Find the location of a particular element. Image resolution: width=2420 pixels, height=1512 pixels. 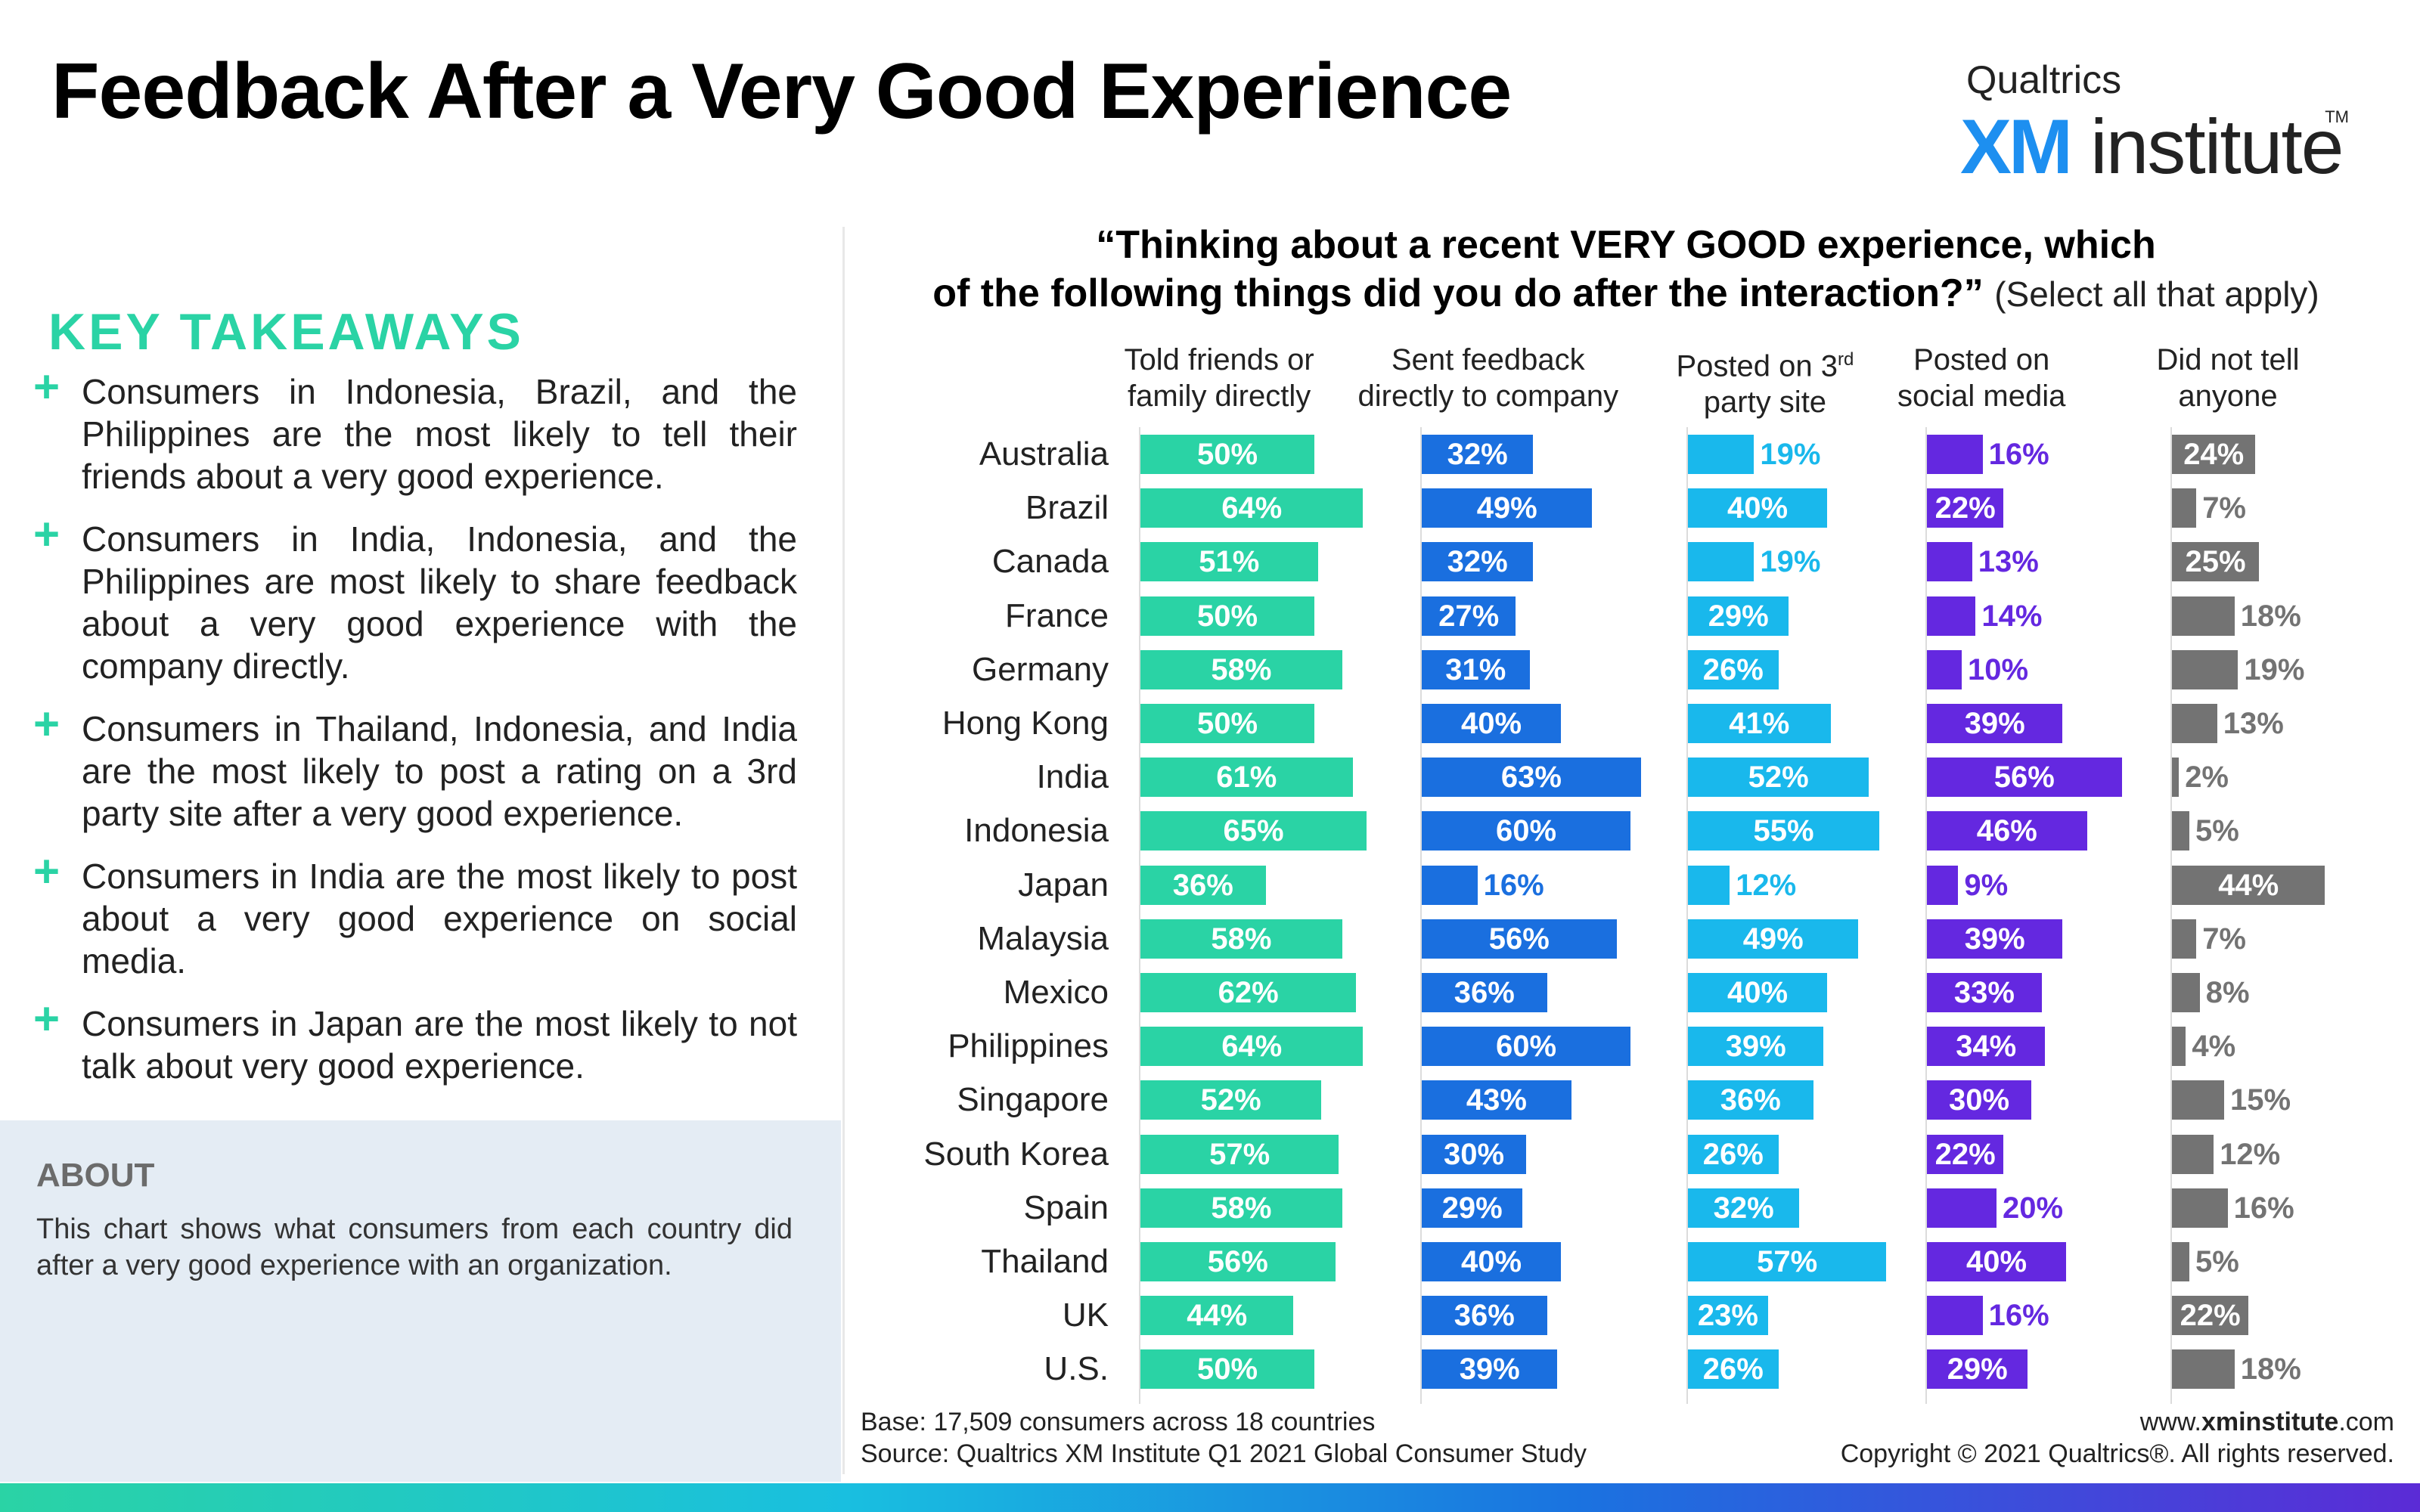

about-heading: ABOUT is located at coordinates (95, 1175).